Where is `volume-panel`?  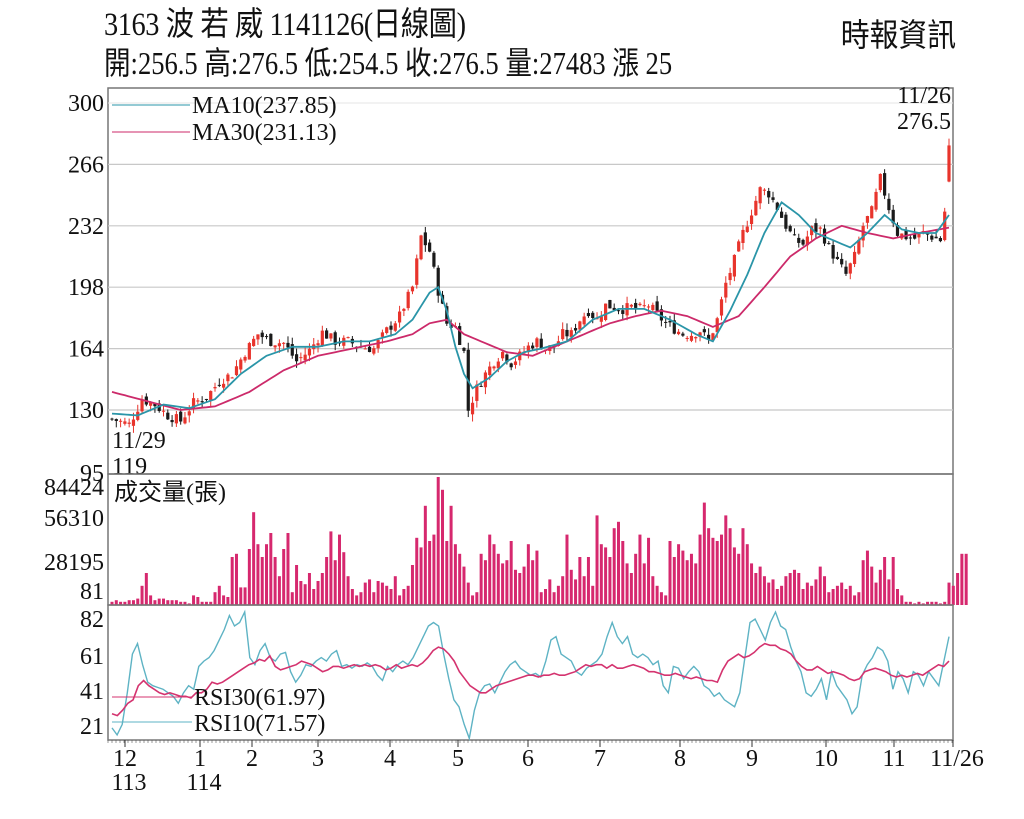
volume-panel is located at coordinates (530, 539).